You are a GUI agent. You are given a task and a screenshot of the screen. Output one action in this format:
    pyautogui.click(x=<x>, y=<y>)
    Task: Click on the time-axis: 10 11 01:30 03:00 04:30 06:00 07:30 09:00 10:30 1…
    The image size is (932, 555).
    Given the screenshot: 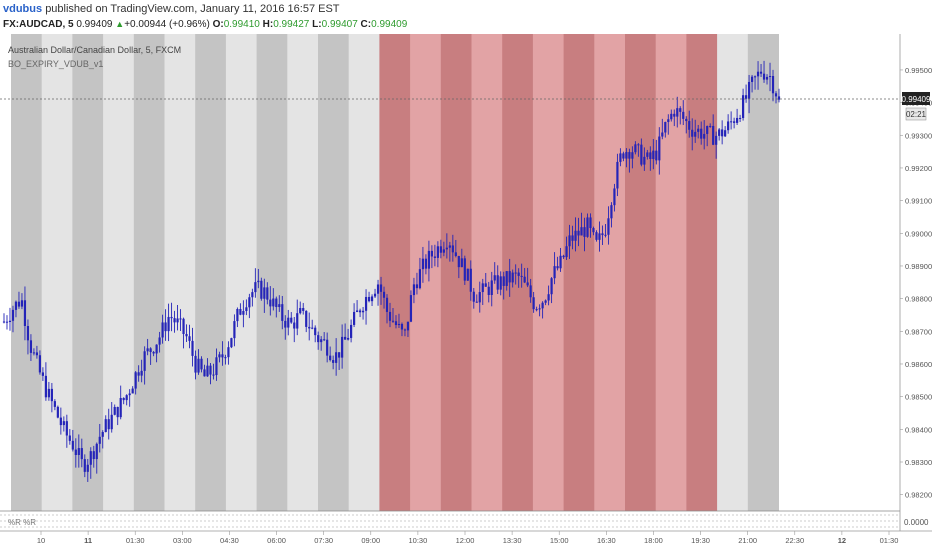 What is the action you would take?
    pyautogui.click(x=468, y=538)
    